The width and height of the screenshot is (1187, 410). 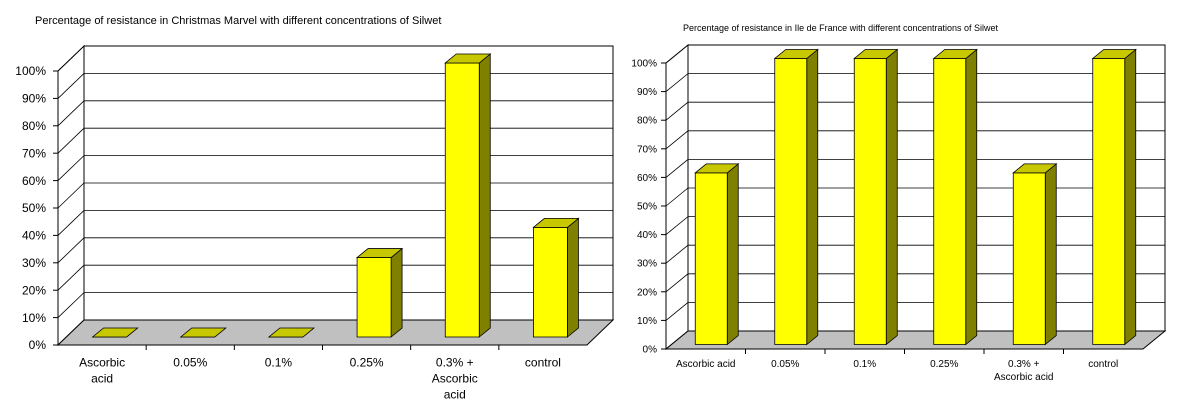 I want to click on y-tick-label: 100%, so click(x=30, y=71).